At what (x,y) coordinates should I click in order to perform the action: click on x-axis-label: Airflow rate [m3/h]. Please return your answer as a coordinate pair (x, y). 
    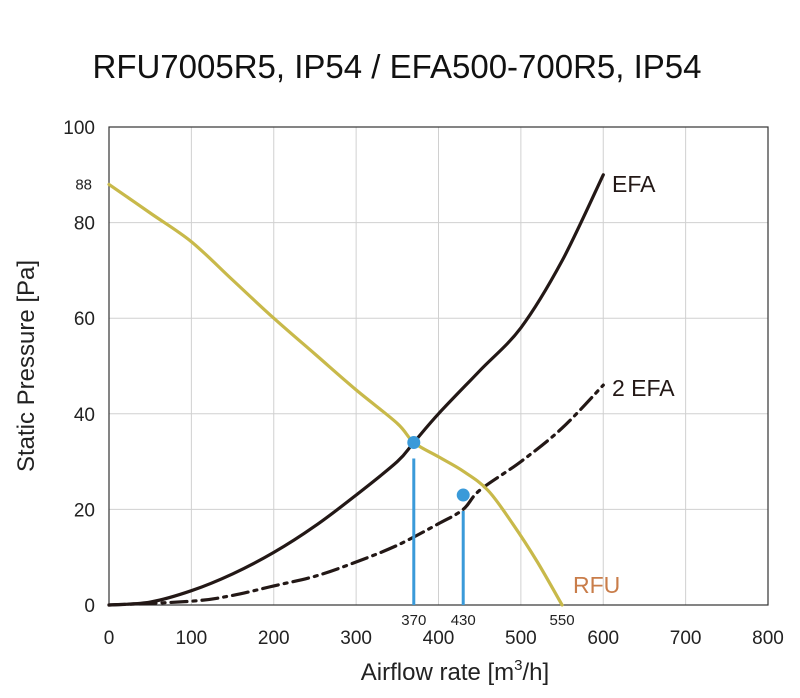
    Looking at the image, I should click on (455, 671).